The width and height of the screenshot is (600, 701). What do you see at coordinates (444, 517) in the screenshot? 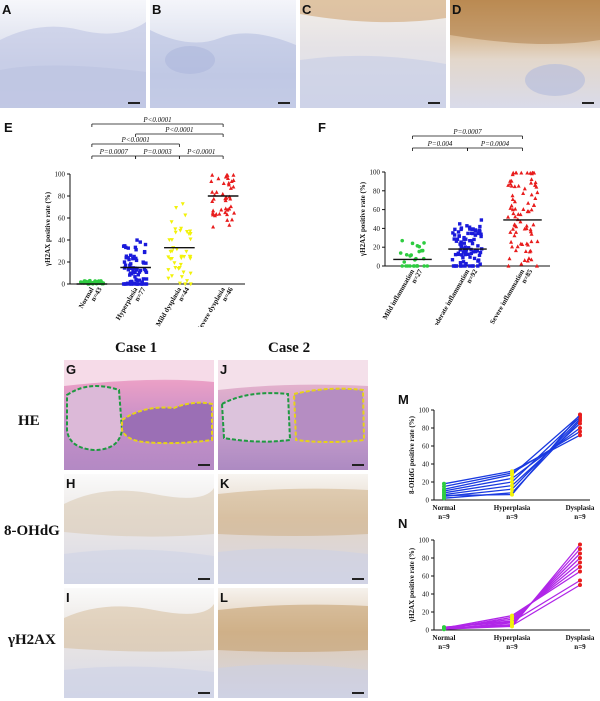
I see `category-n-label: n=9` at bounding box center [444, 517].